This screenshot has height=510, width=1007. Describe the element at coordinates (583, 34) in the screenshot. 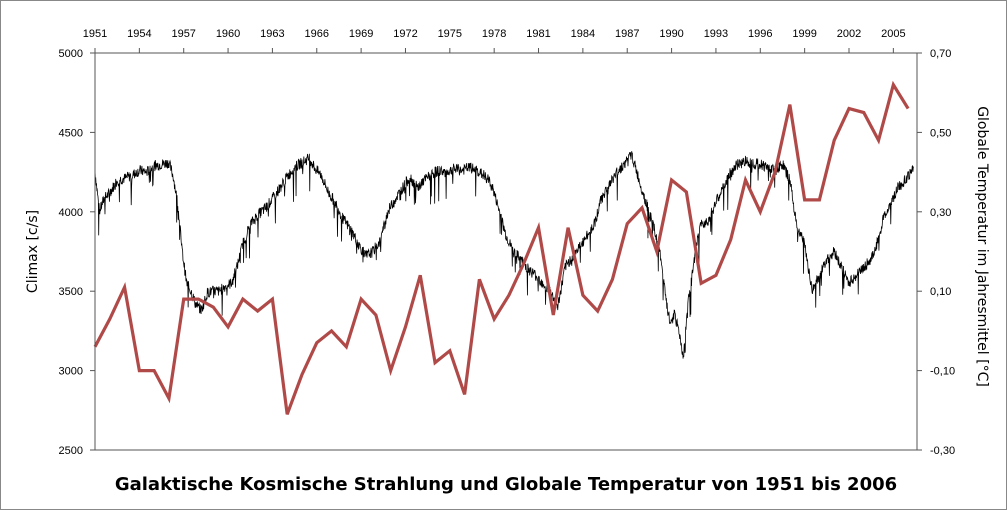

I see `x-tick-label: 1984` at that location.